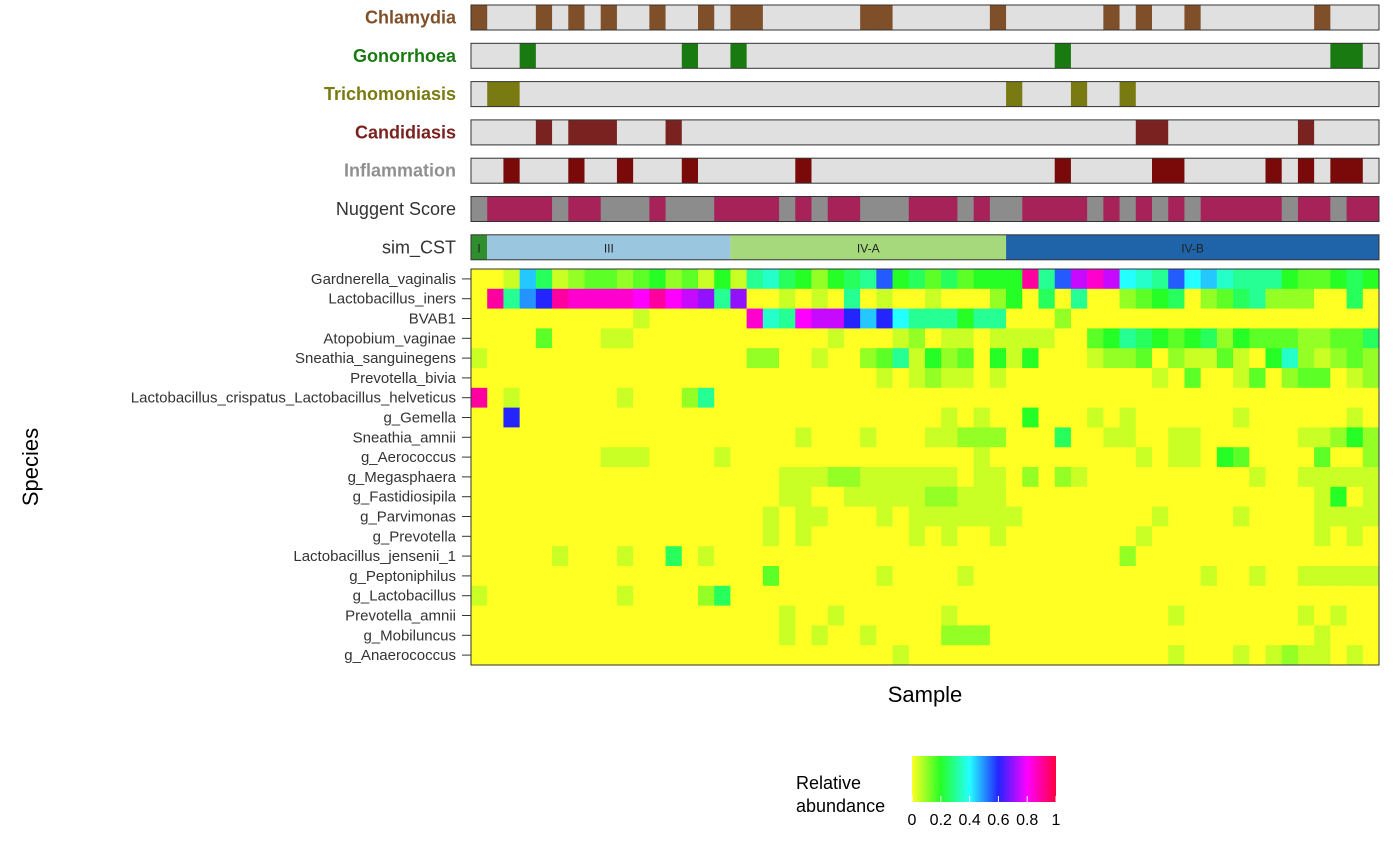 Image resolution: width=1400 pixels, height=865 pixels. Describe the element at coordinates (1192, 248) in the screenshot. I see `cst-group-label: IV-B` at that location.